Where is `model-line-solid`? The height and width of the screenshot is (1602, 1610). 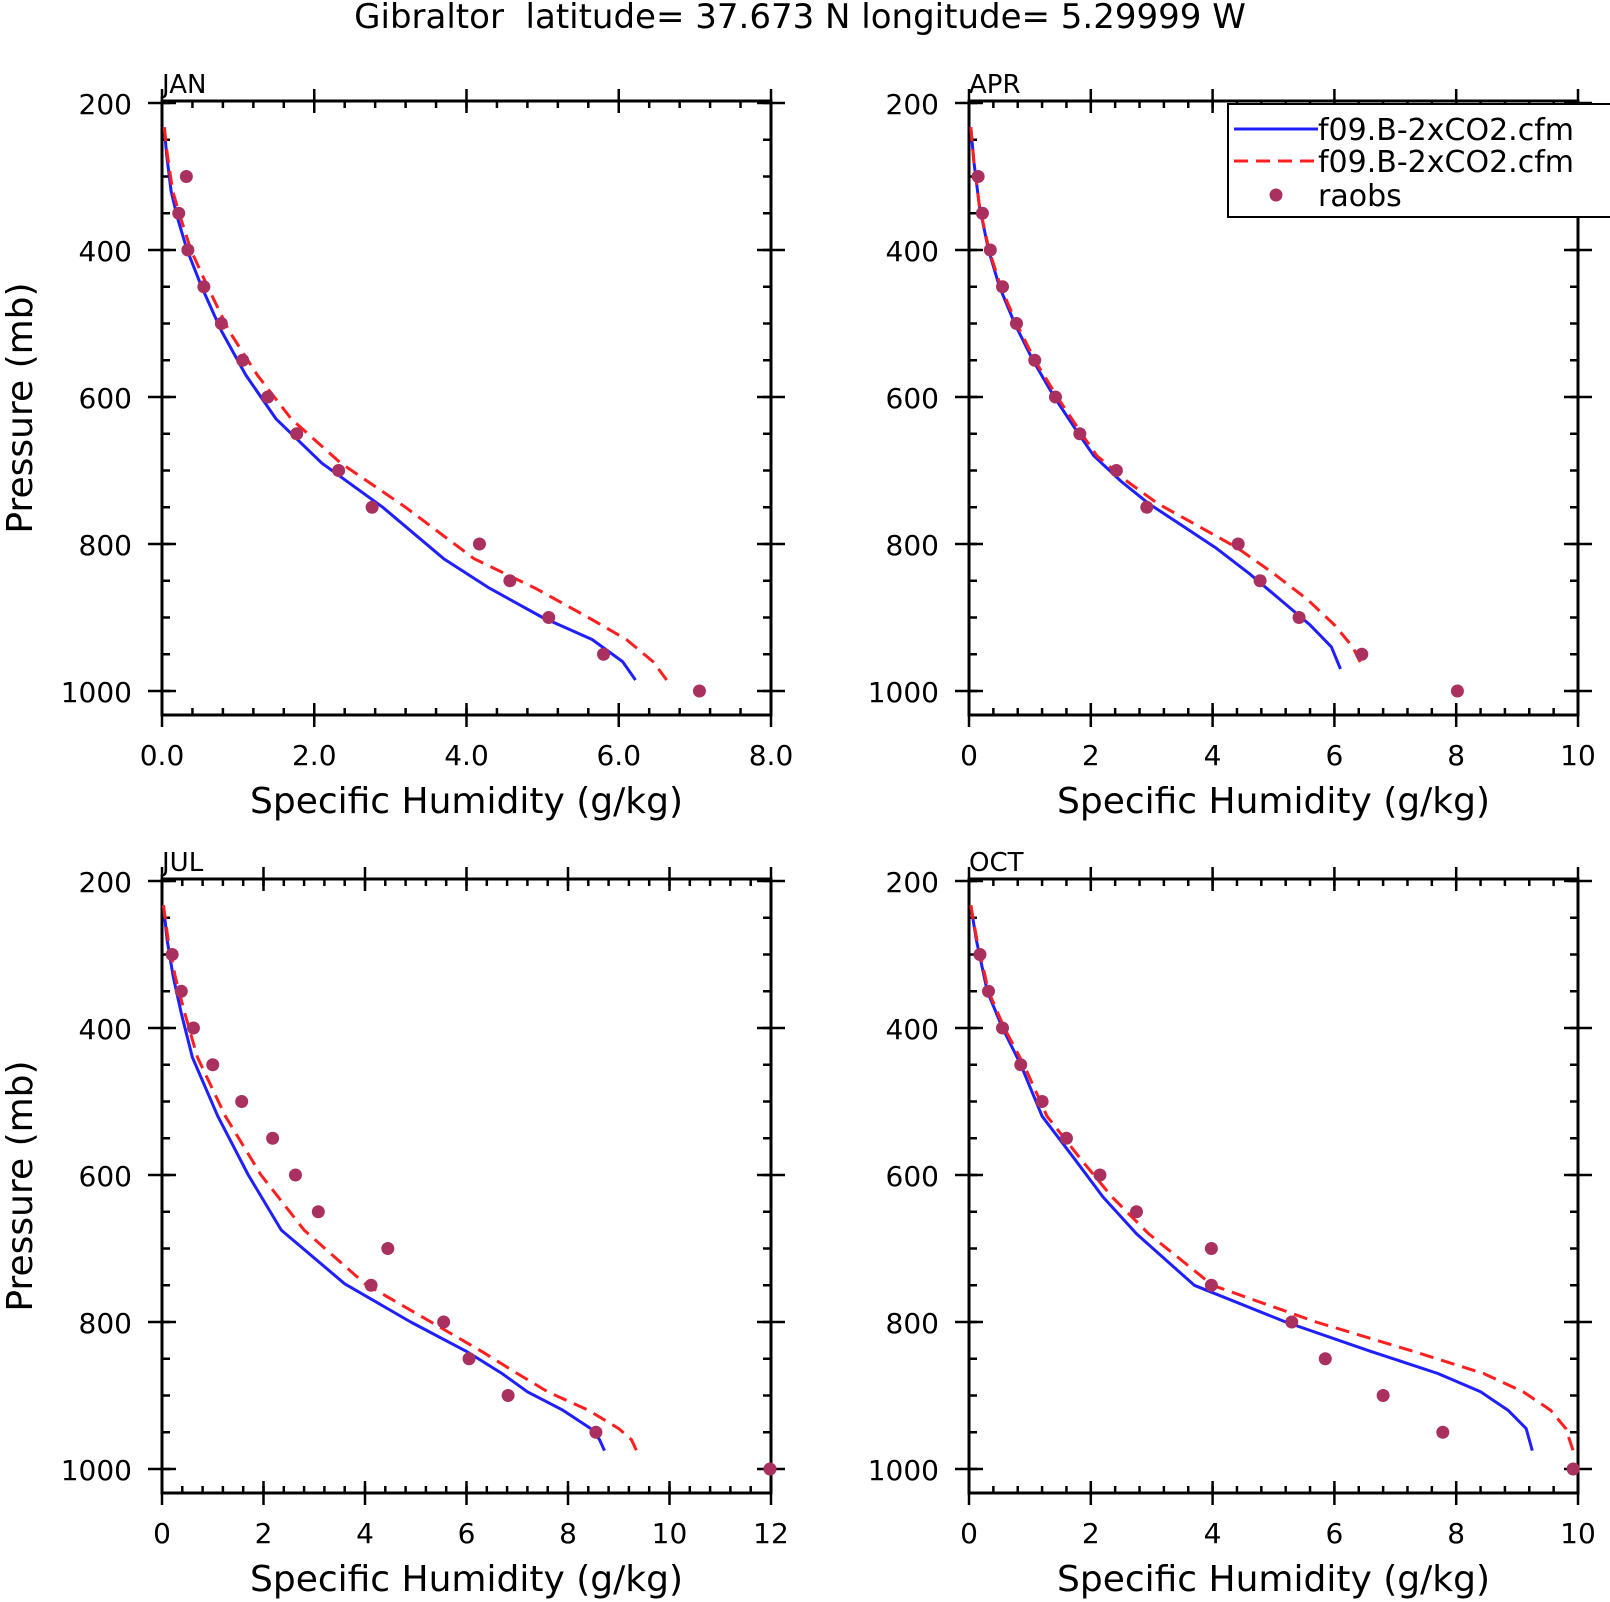 model-line-solid is located at coordinates (384, 1178).